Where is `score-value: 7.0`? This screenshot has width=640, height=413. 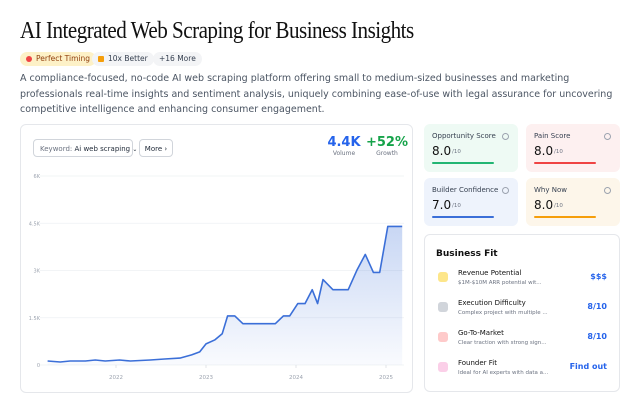
score-value: 7.0 is located at coordinates (442, 205).